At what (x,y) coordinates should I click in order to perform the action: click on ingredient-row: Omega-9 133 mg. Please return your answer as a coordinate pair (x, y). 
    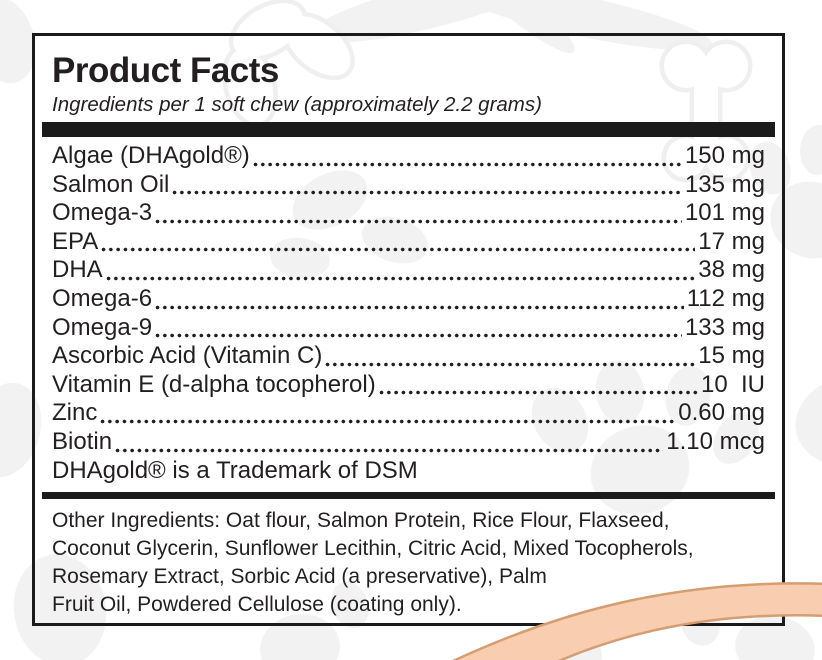
    Looking at the image, I should click on (408, 328).